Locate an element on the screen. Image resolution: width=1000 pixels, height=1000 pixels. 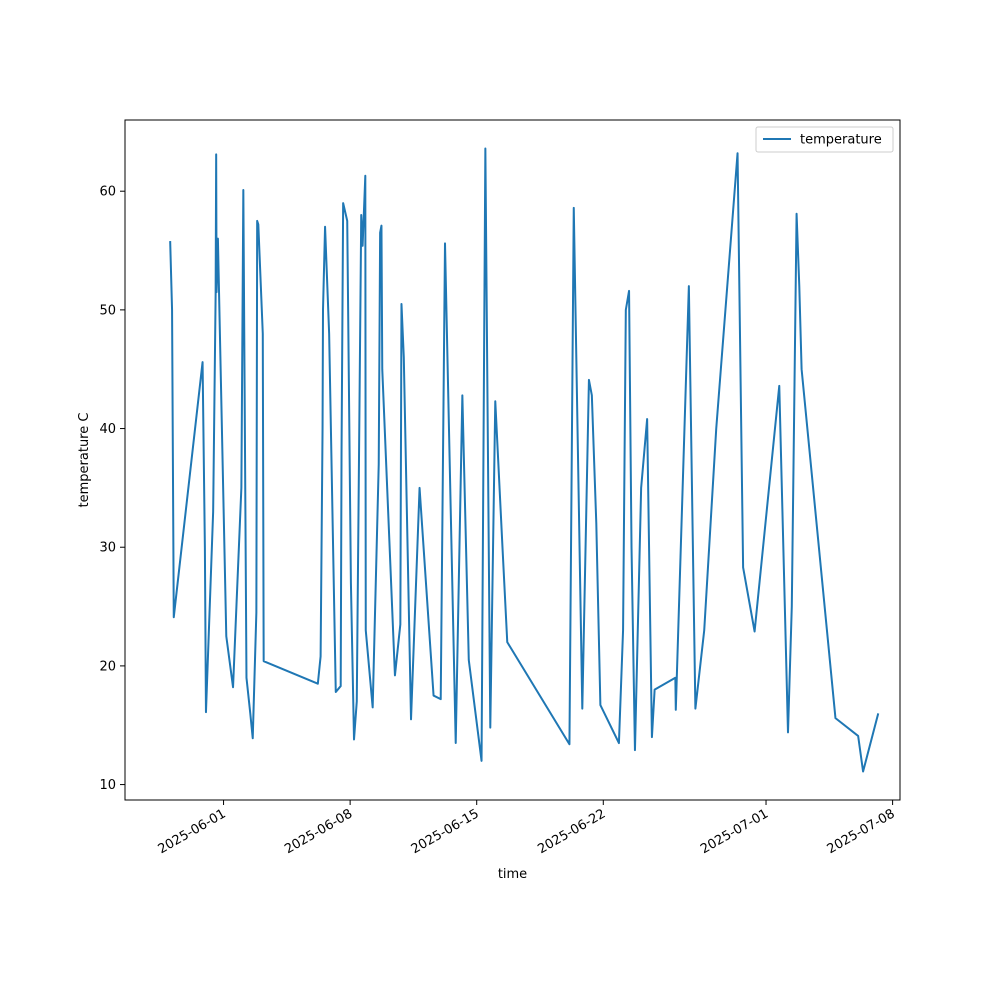
legend-label-temperature: temperature is located at coordinates (841, 140).